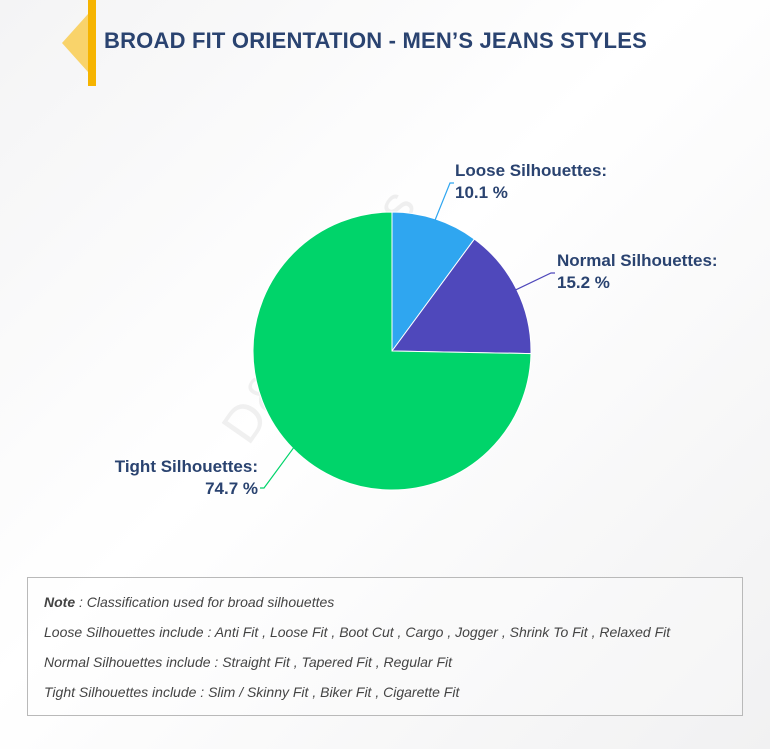 The image size is (770, 749). Describe the element at coordinates (79, 43) in the screenshot. I see `chevron-left-icon` at that location.